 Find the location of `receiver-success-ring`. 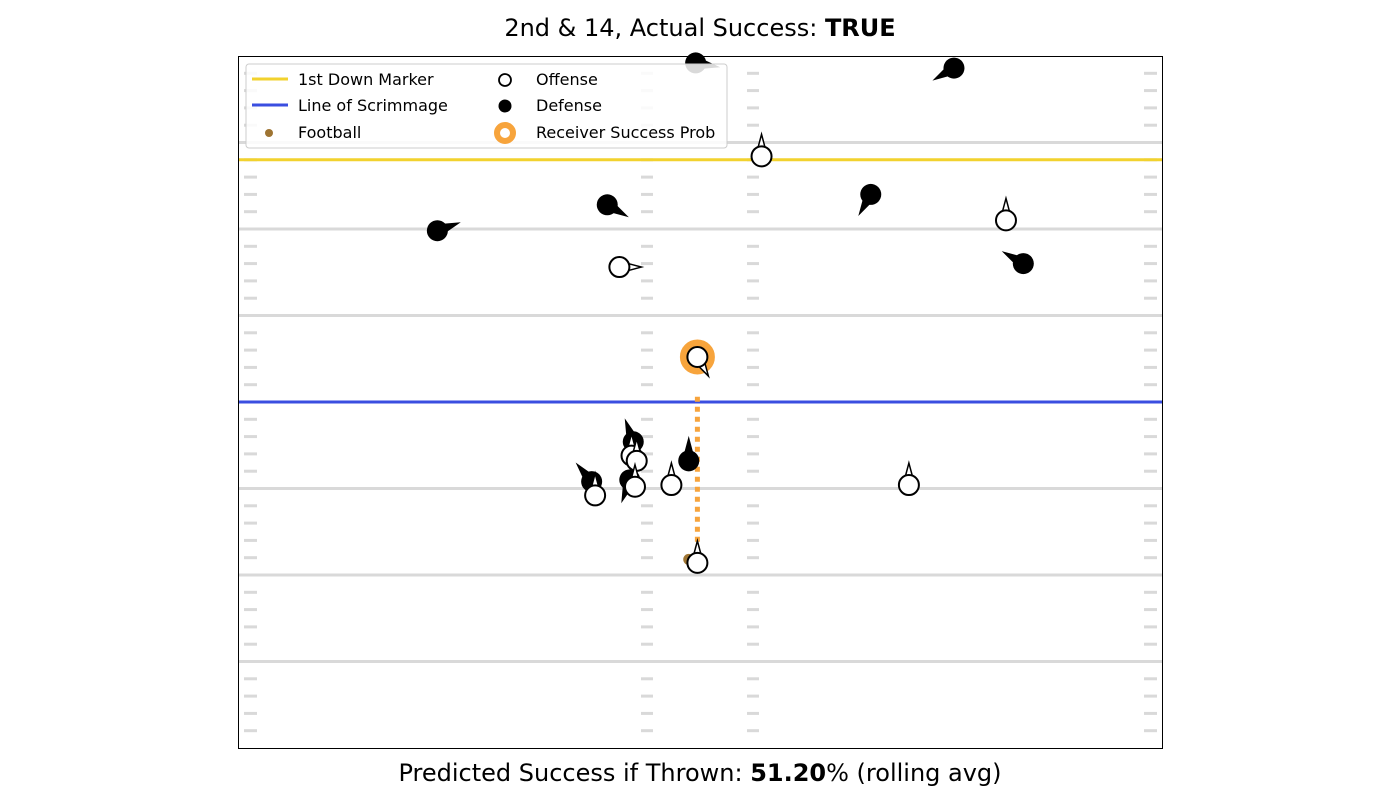

receiver-success-ring is located at coordinates (697, 357).